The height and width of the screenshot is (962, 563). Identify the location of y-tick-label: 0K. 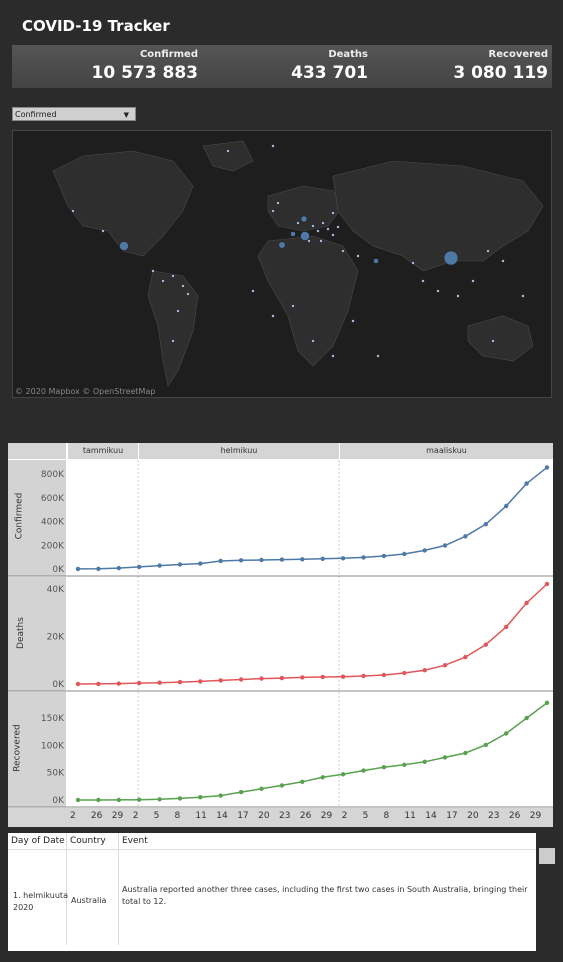
(58, 801).